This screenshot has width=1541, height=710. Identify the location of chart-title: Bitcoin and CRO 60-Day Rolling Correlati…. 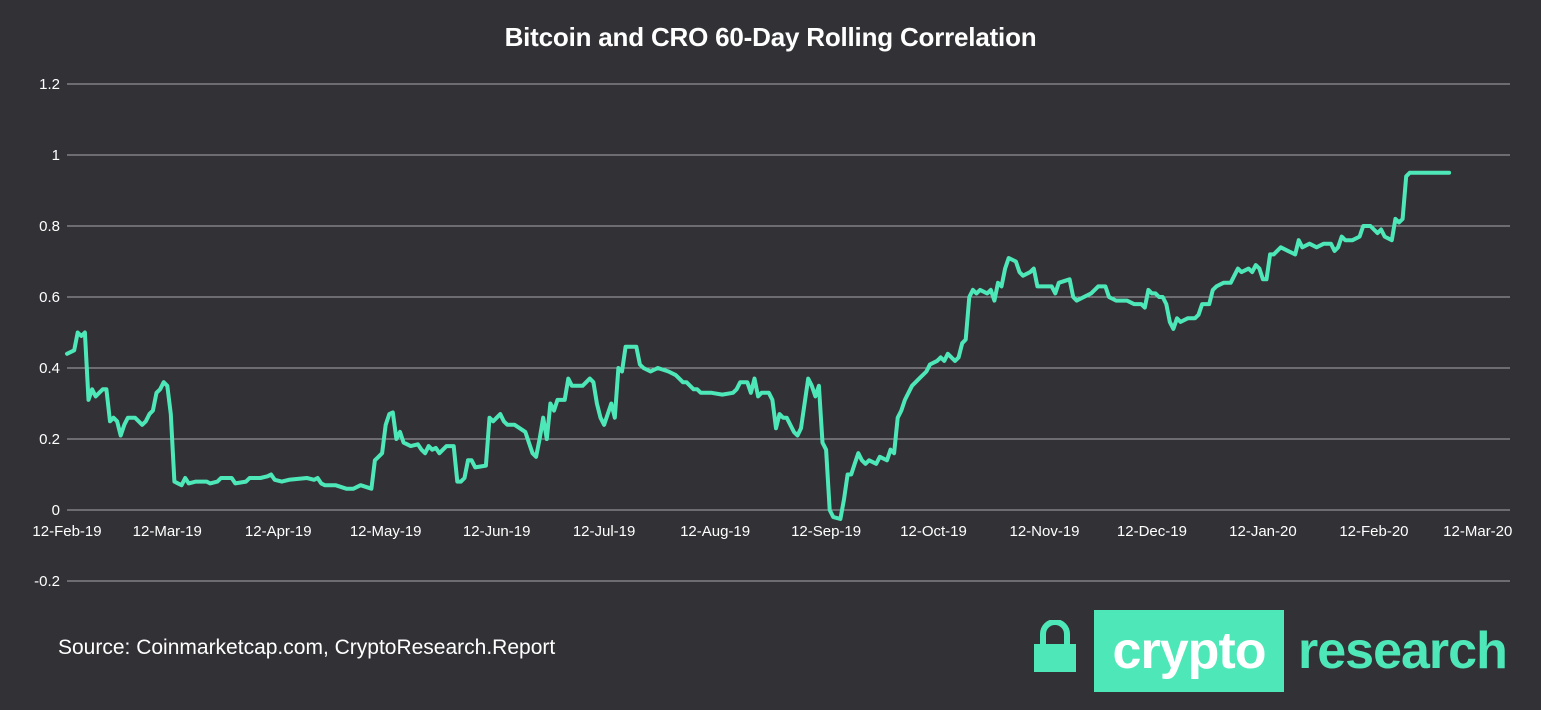
(770, 37).